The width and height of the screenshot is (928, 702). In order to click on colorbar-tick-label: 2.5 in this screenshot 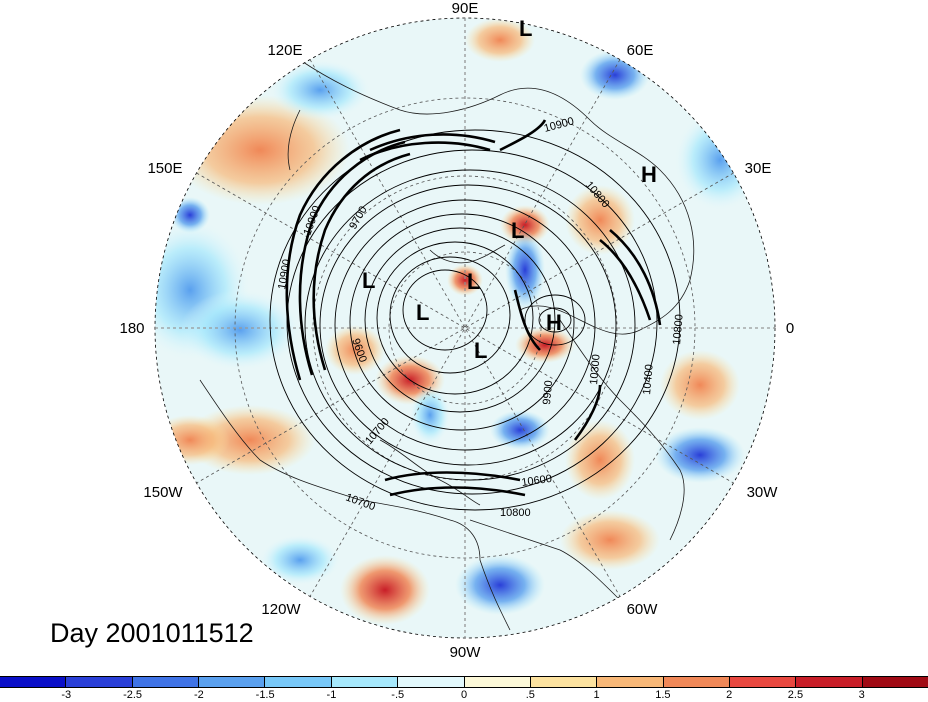, I will do `click(795, 695)`.